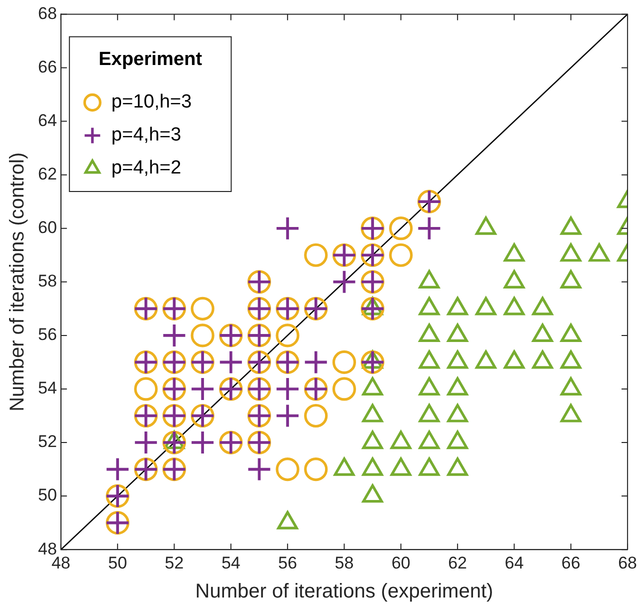  What do you see at coordinates (47, 120) in the screenshot?
I see `y-tick-label: 64` at bounding box center [47, 120].